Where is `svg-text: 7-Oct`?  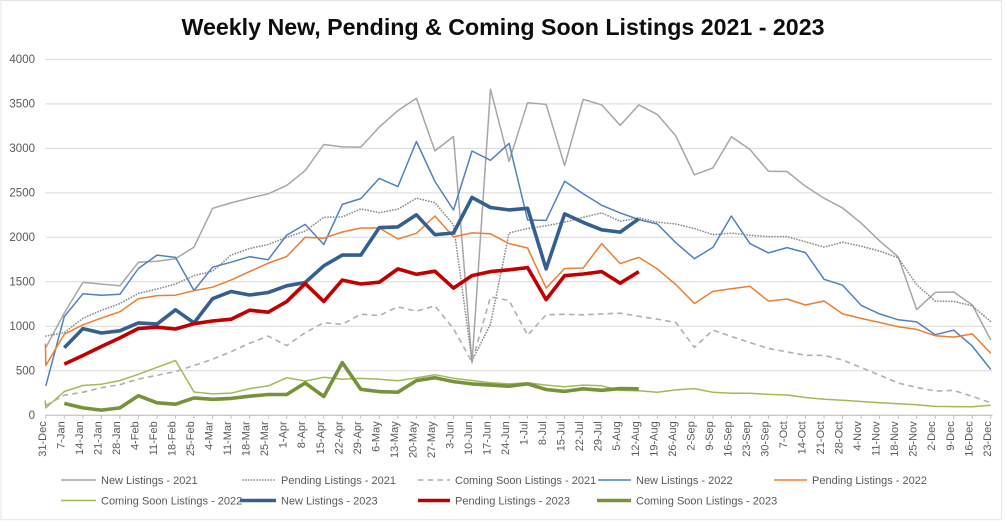 svg-text: 7-Oct is located at coordinates (784, 434).